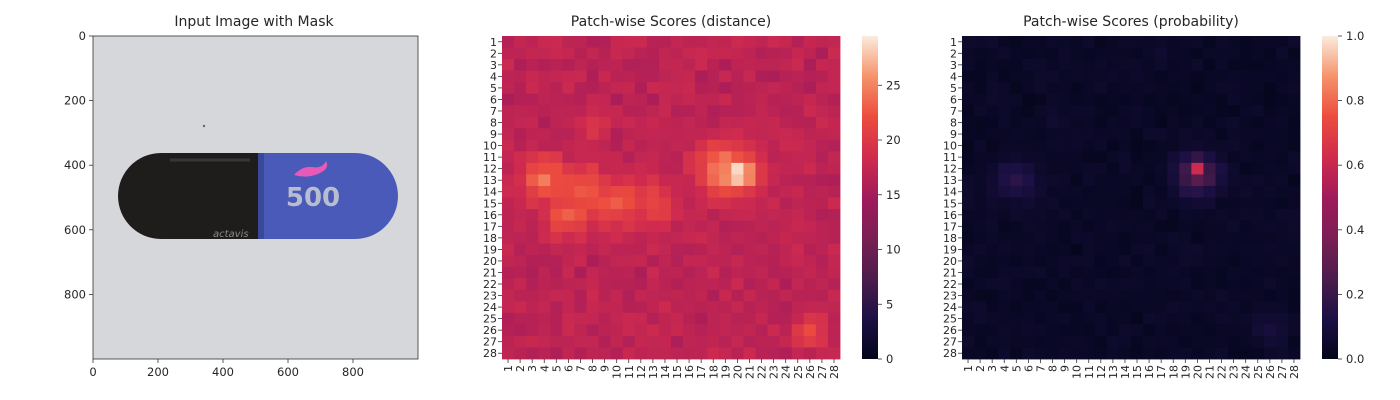 The height and width of the screenshot is (400, 1400). Describe the element at coordinates (490, 296) in the screenshot. I see `row-label: 23` at that location.